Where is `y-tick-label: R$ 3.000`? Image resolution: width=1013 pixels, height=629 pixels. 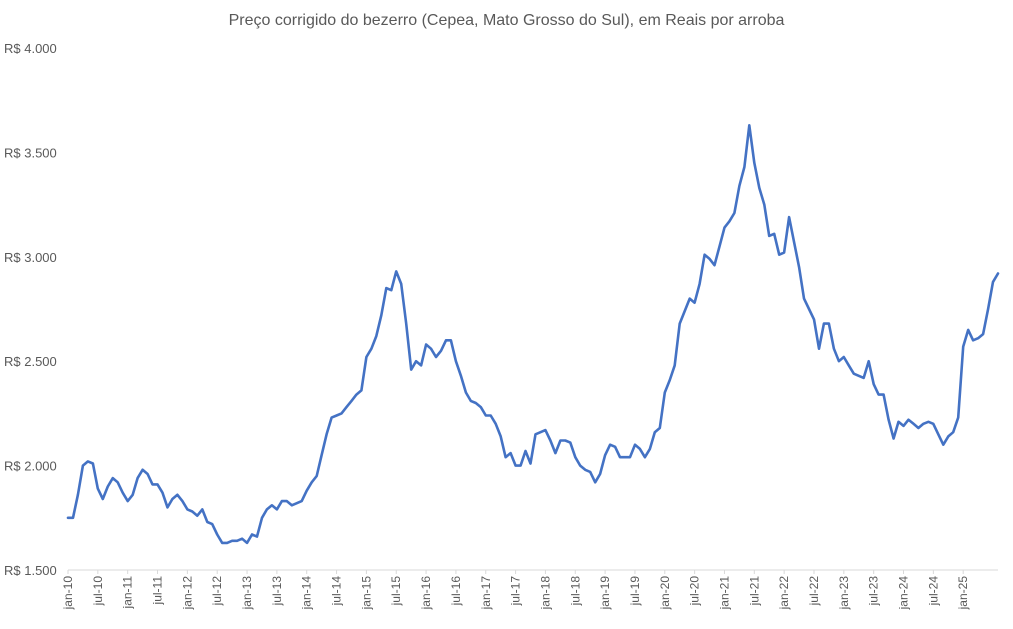
y-tick-label: R$ 3.000 is located at coordinates (30, 257).